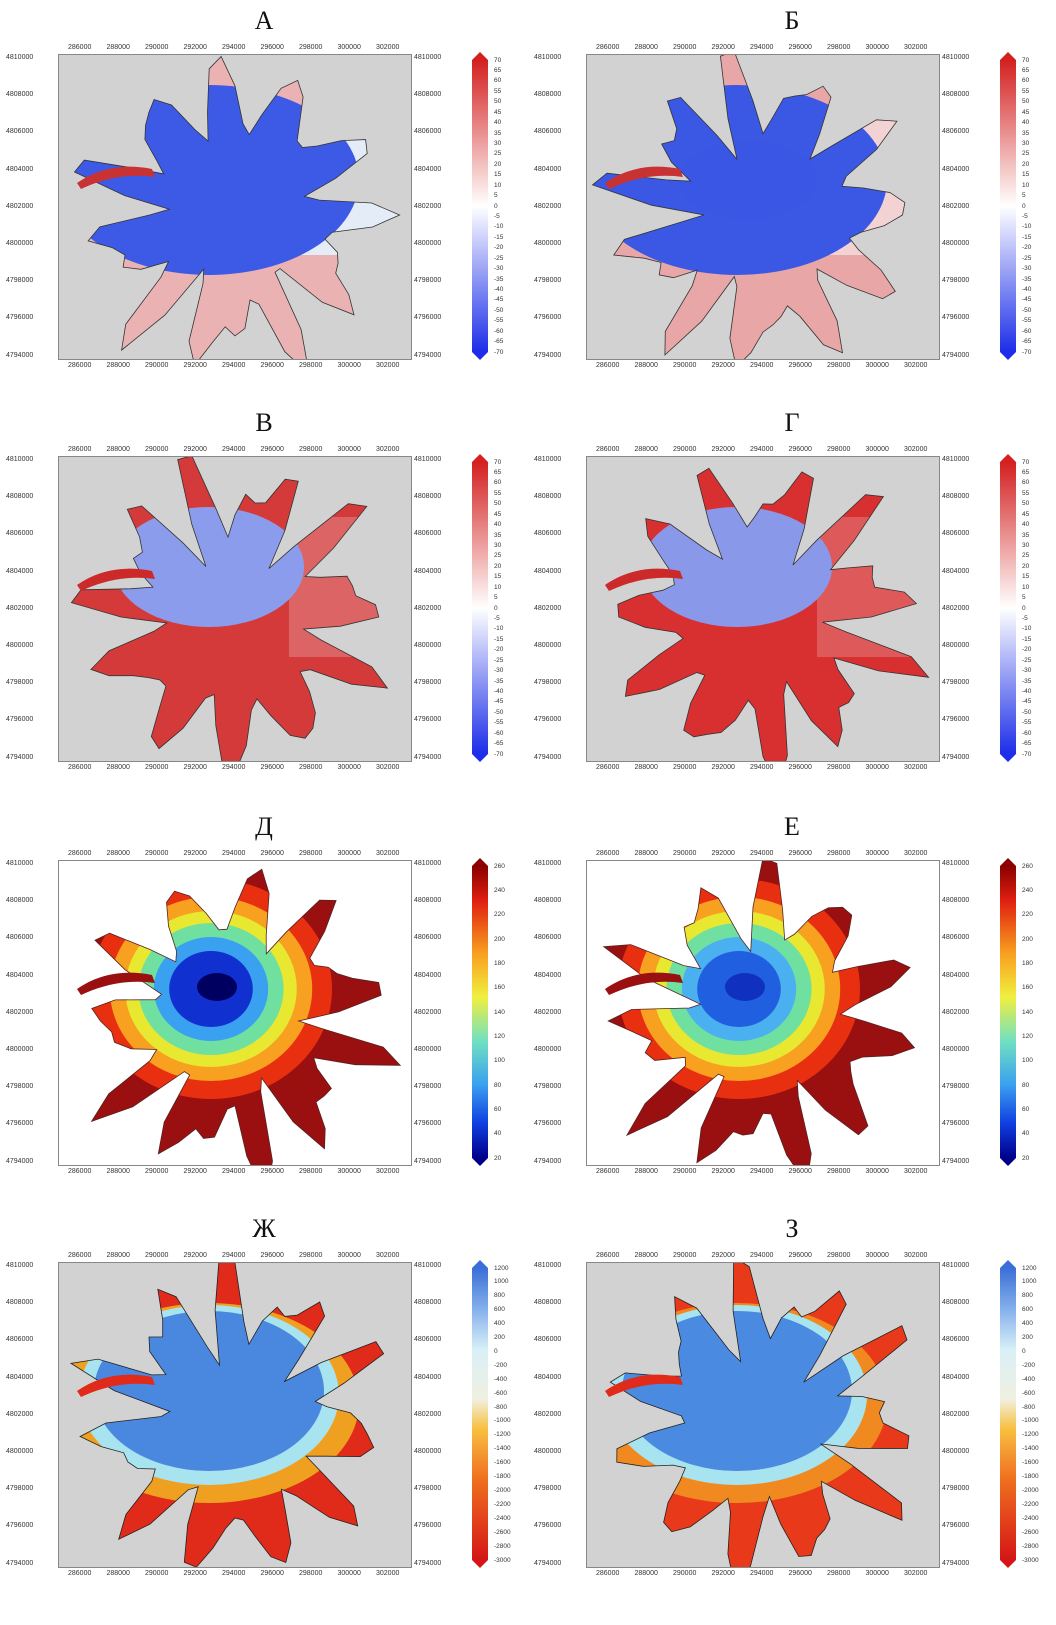 The width and height of the screenshot is (1056, 1625). What do you see at coordinates (1029, 1393) in the screenshot?
I see `colorbar-label: -600` at bounding box center [1029, 1393].